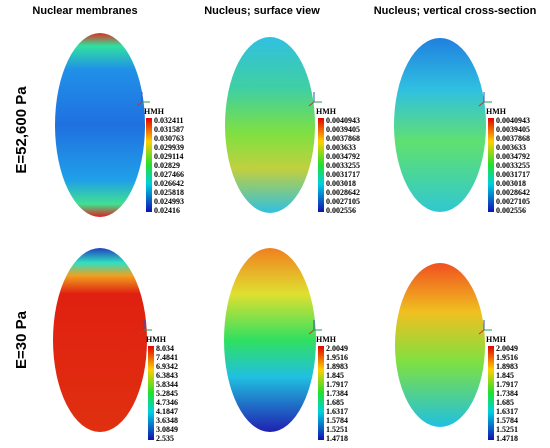 The height and width of the screenshot is (448, 550). What do you see at coordinates (21, 130) in the screenshot?
I see `row-label: E=52,600 Pa` at bounding box center [21, 130].